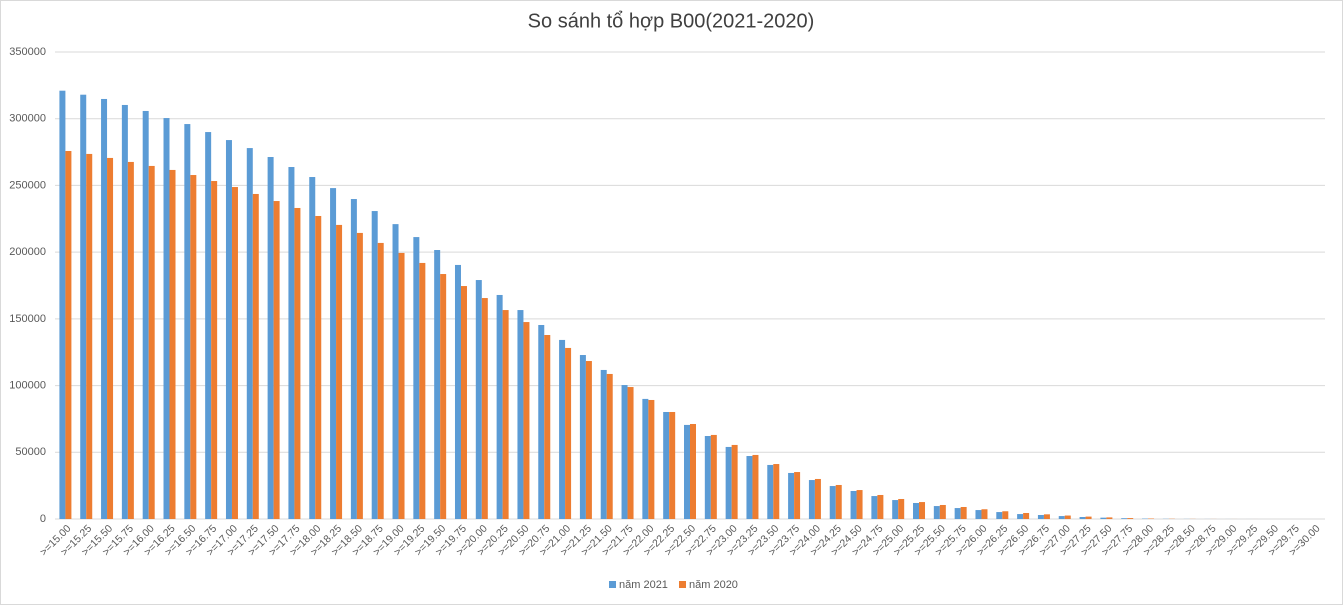 The height and width of the screenshot is (605, 1343). What do you see at coordinates (27, 119) in the screenshot?
I see `y-tick-label: 300000` at bounding box center [27, 119].